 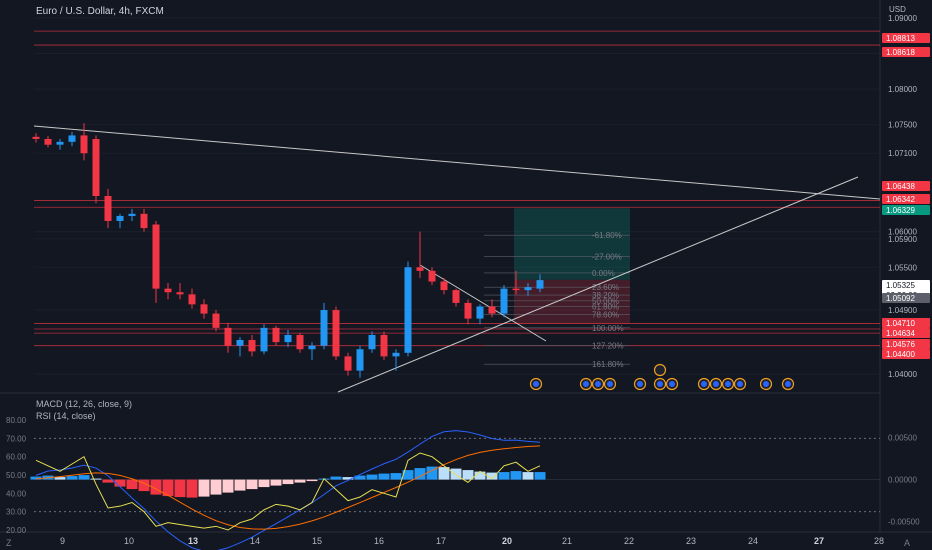 I want to click on fib-level-label: 50.00%, so click(x=605, y=301).